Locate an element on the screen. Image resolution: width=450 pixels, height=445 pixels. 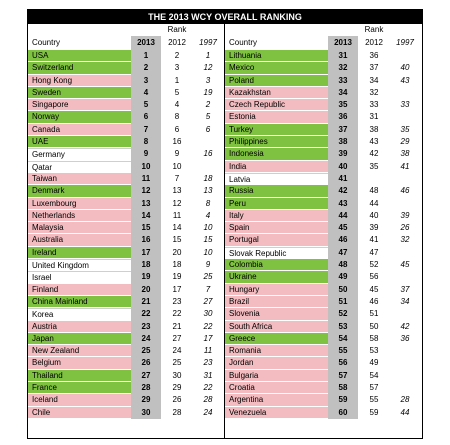
rank-2013-cell: 1 is located at coordinates (146, 56).